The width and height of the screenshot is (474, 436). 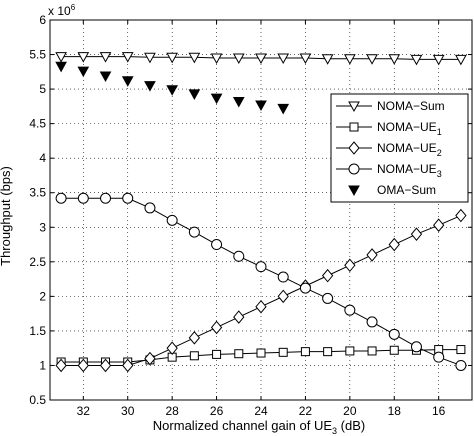 What do you see at coordinates (351, 425) in the screenshot?
I see `x-axis-title-unit: (dB)` at bounding box center [351, 425].